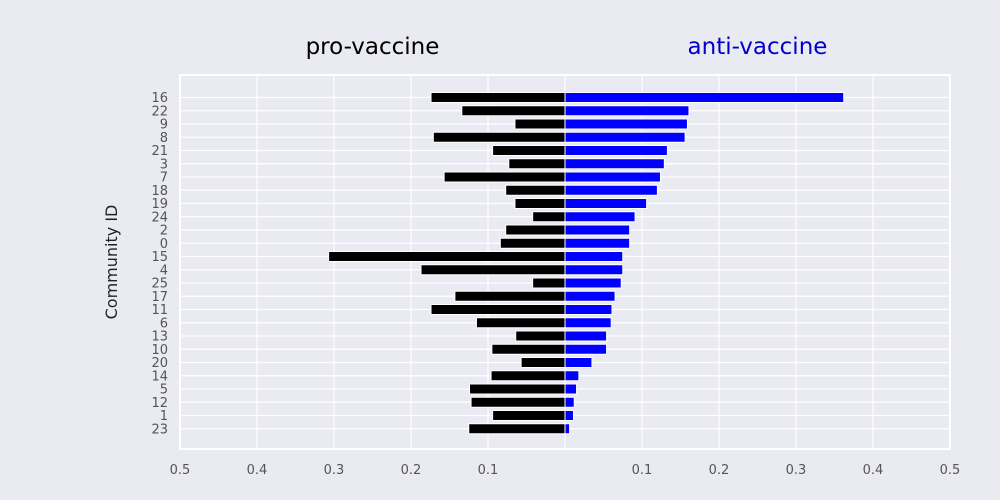 The height and width of the screenshot is (500, 1000). I want to click on y-tick-label: 22, so click(159, 111).